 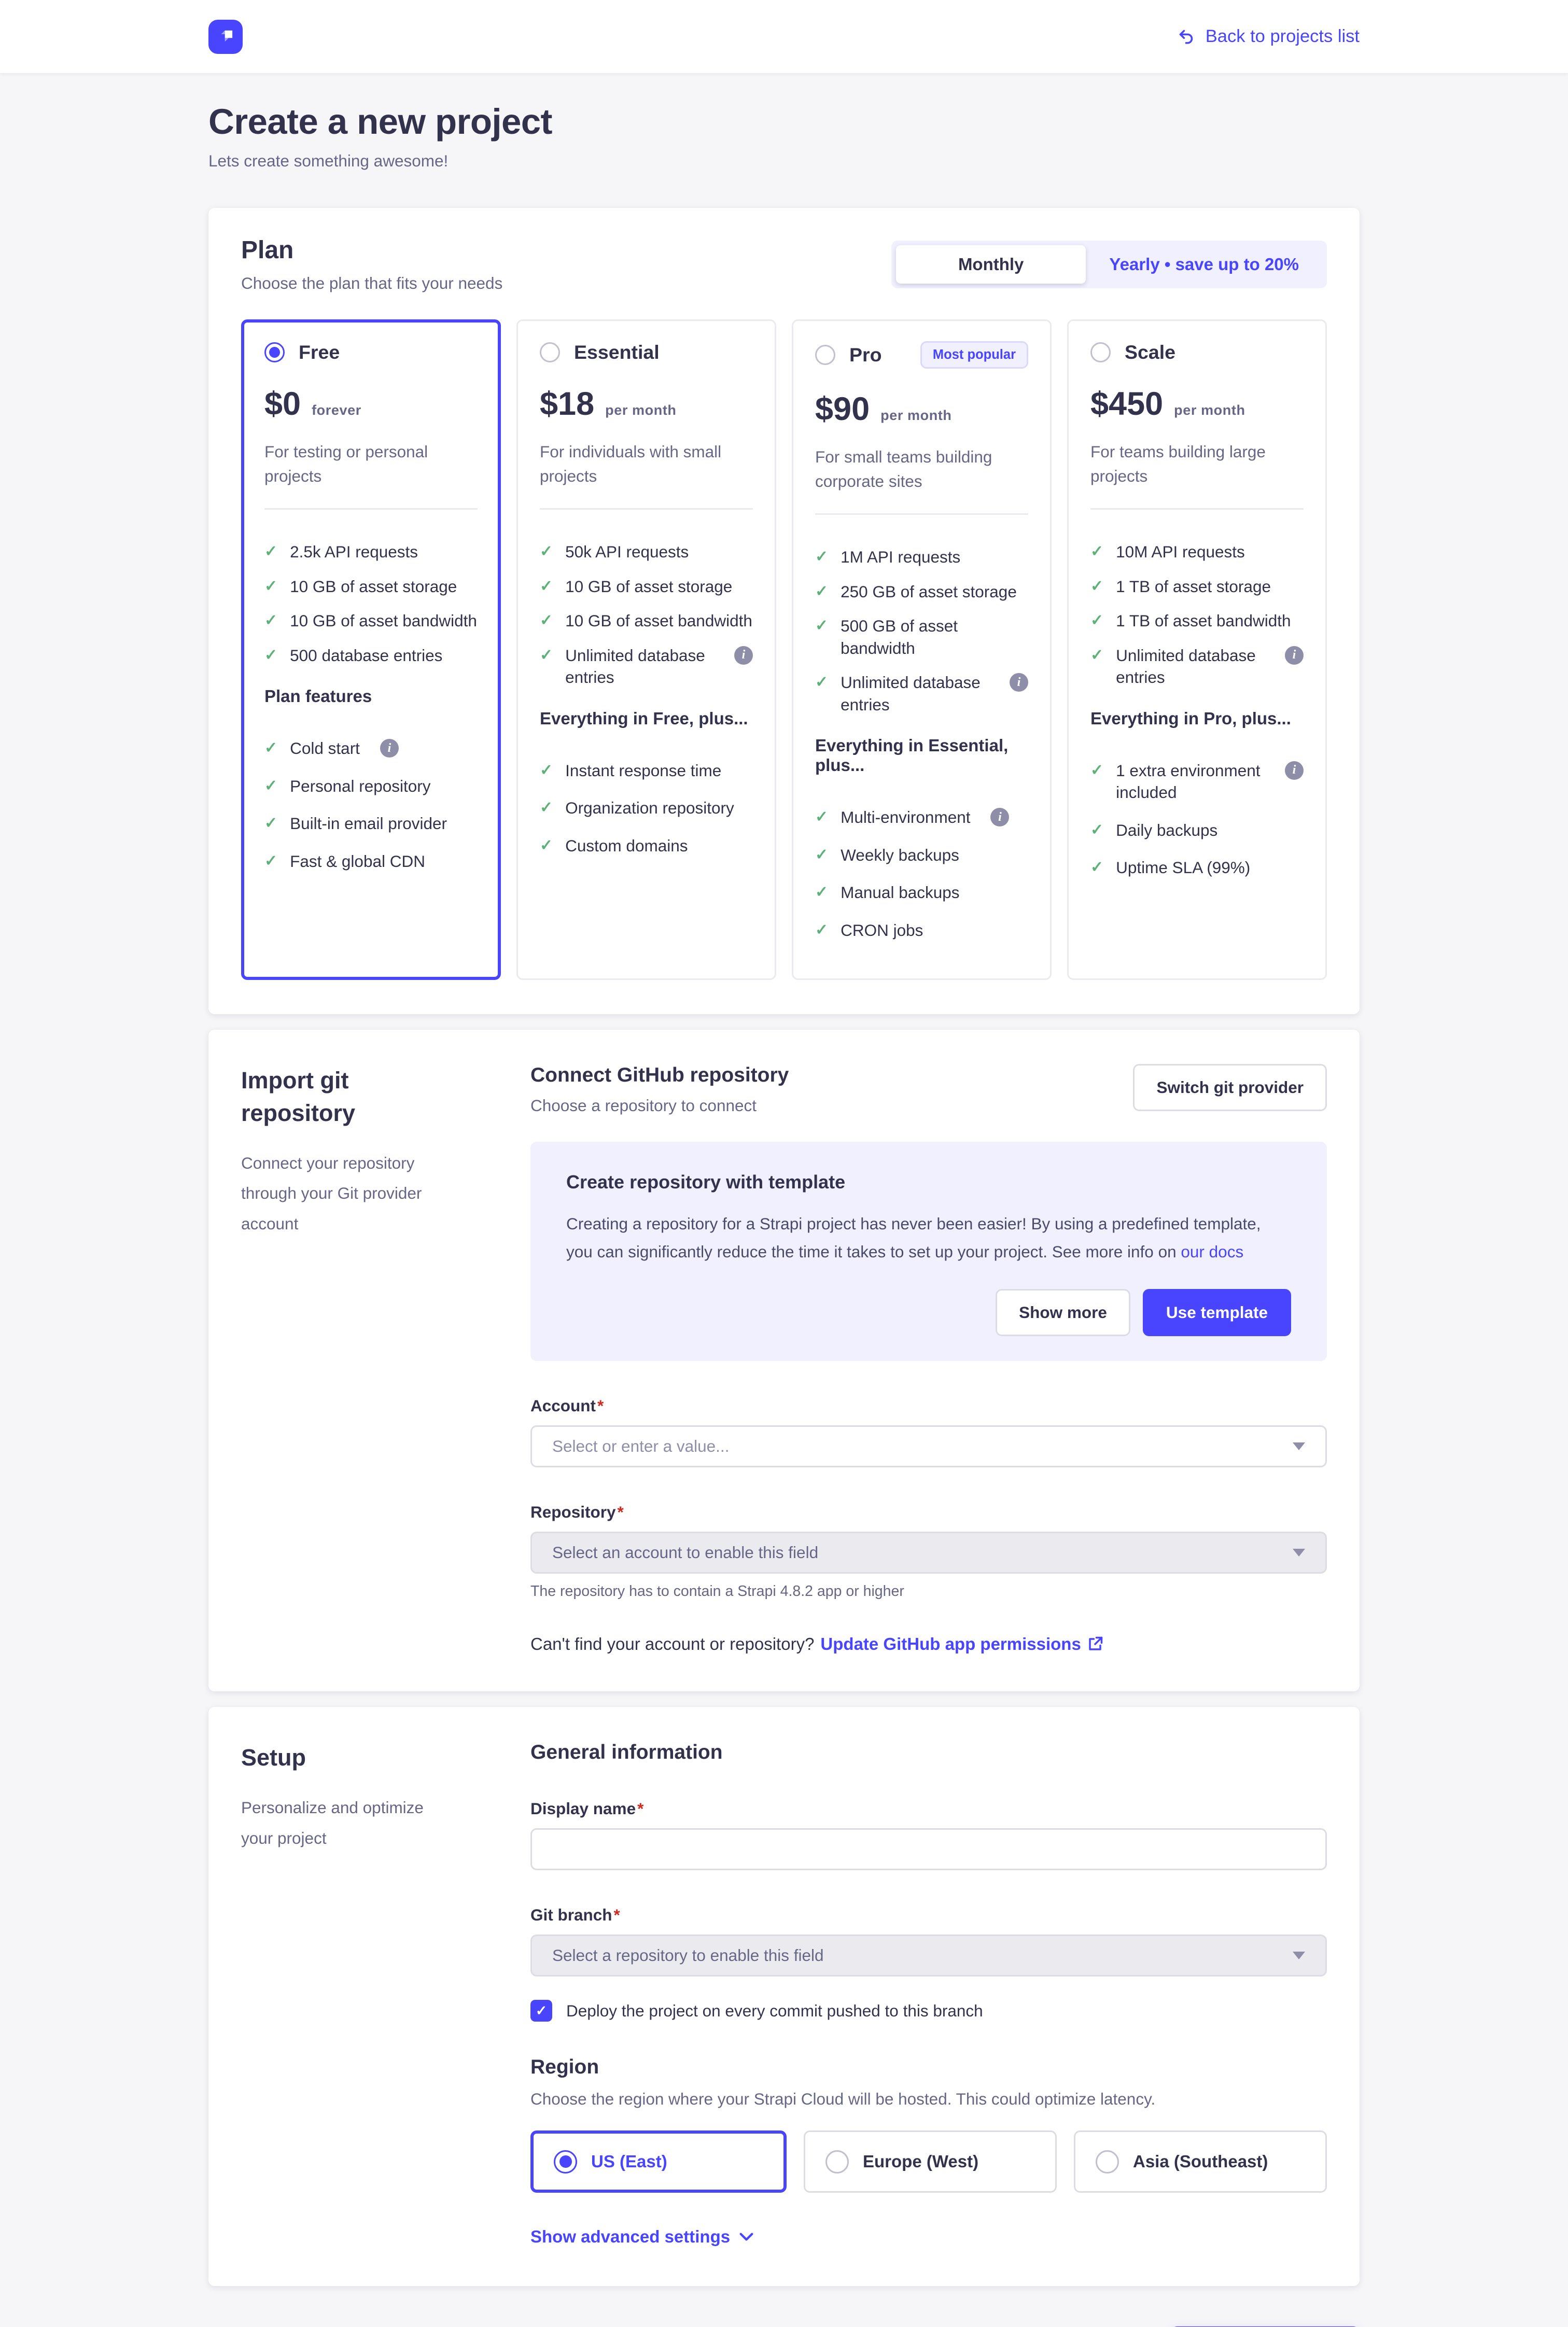 I want to click on deploy-checkbox, so click(x=541, y=2011).